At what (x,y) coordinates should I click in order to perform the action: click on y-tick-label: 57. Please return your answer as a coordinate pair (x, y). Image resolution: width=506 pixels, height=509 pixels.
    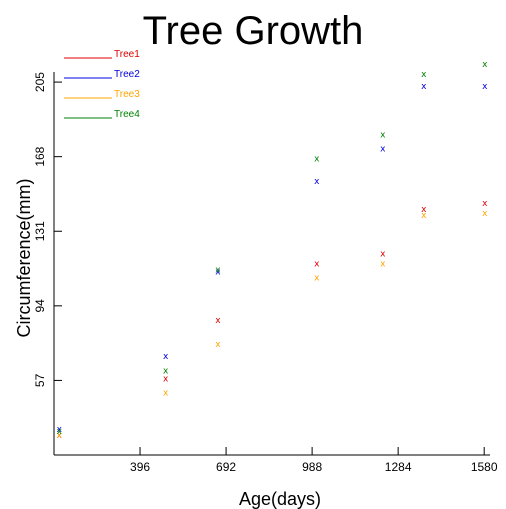
    Looking at the image, I should click on (40, 380).